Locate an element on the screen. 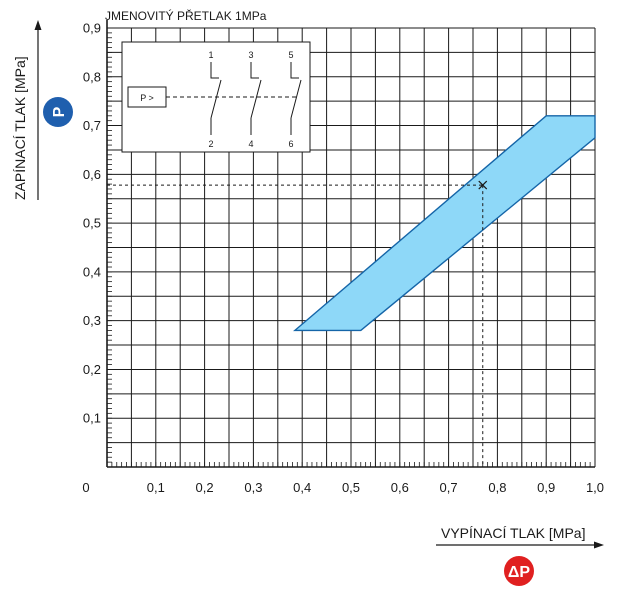  y-axis-title: ZAPÍNACÍ TLAK [MPa] is located at coordinates (20, 128).